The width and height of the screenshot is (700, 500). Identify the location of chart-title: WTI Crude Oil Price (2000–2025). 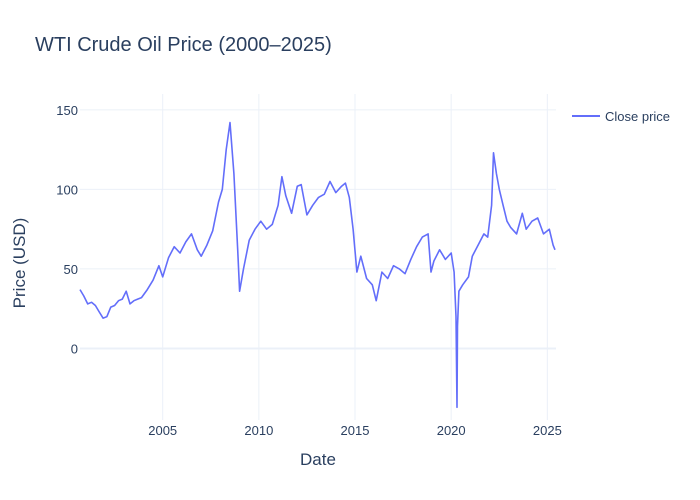
(183, 45).